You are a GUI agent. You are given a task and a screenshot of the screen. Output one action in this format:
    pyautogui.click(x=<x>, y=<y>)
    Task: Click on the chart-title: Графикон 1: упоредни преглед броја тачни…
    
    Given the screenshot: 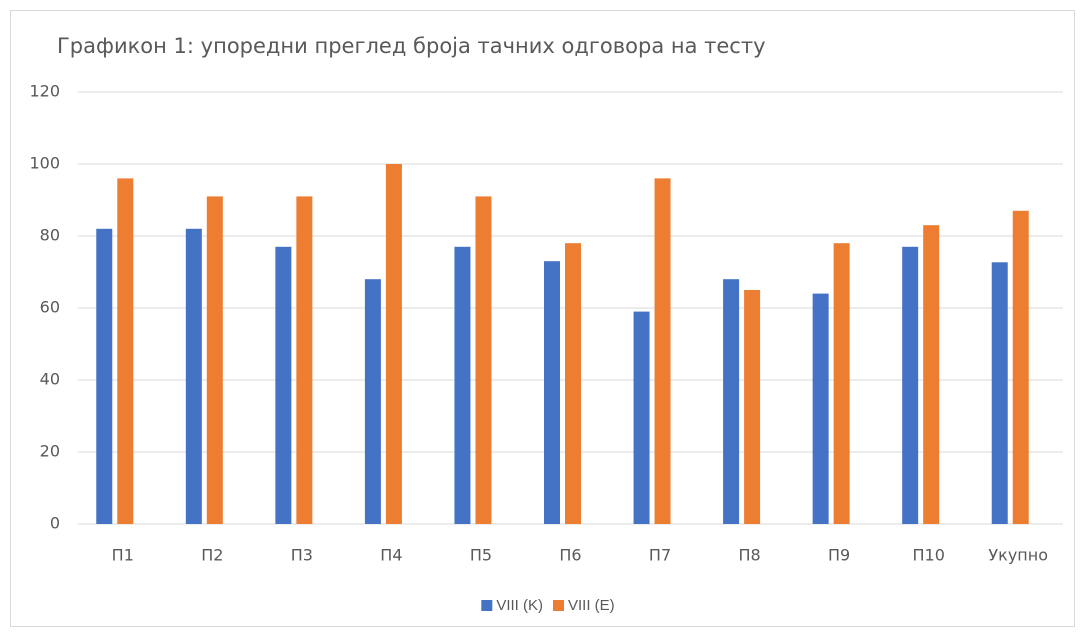 What is the action you would take?
    pyautogui.click(x=411, y=46)
    